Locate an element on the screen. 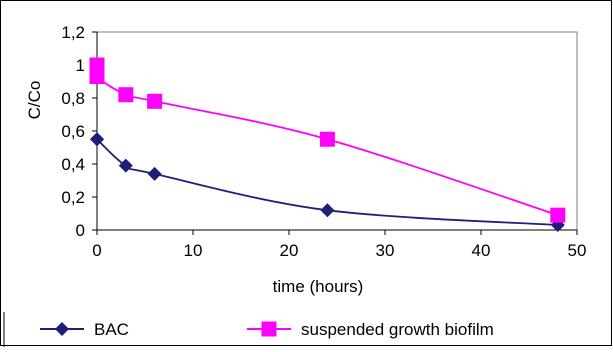  legend-item-suspended-growth-biofilm: suspended growth biofilm is located at coordinates (370, 329).